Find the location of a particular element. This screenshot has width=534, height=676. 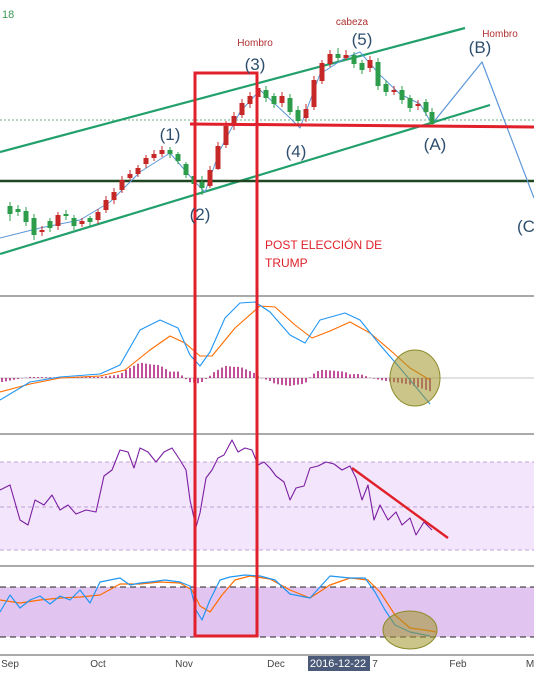

wave-label: (C is located at coordinates (525, 226).